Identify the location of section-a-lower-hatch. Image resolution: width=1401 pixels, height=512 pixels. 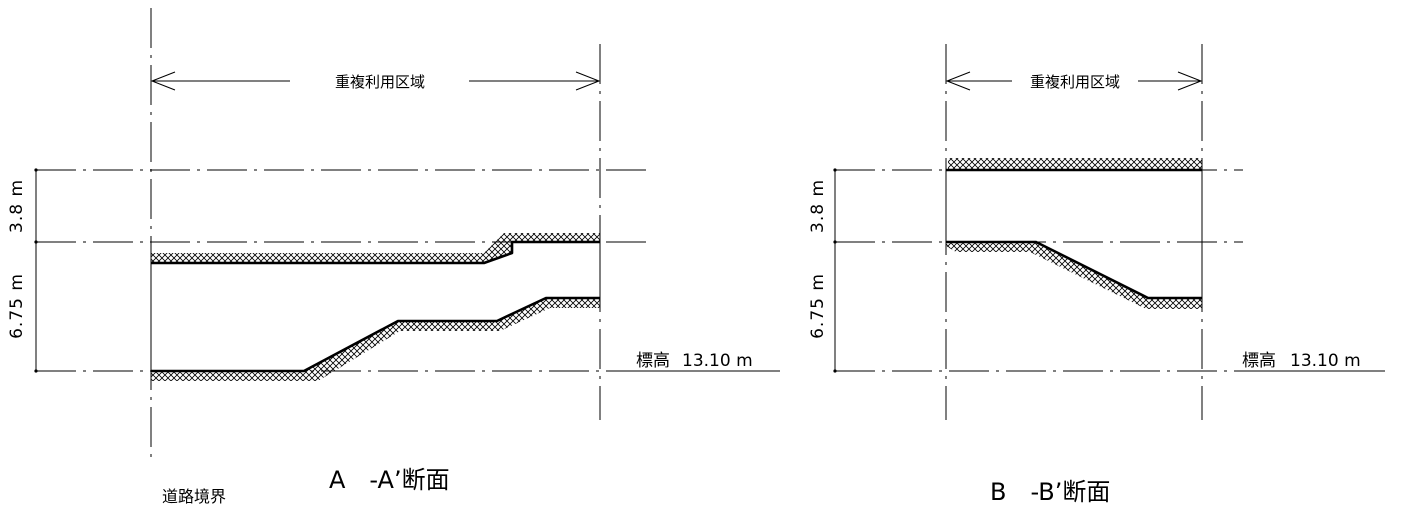
(375, 339).